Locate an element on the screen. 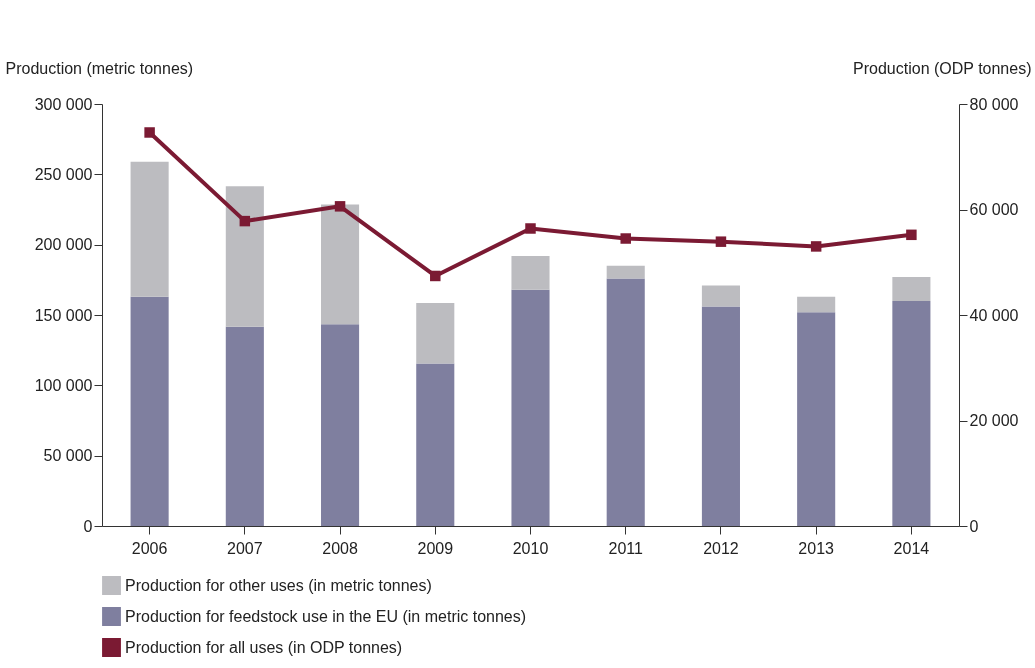 Image resolution: width=1035 pixels, height=668 pixels. y2-axis-title: Production (ODP tonnes) is located at coordinates (942, 68).